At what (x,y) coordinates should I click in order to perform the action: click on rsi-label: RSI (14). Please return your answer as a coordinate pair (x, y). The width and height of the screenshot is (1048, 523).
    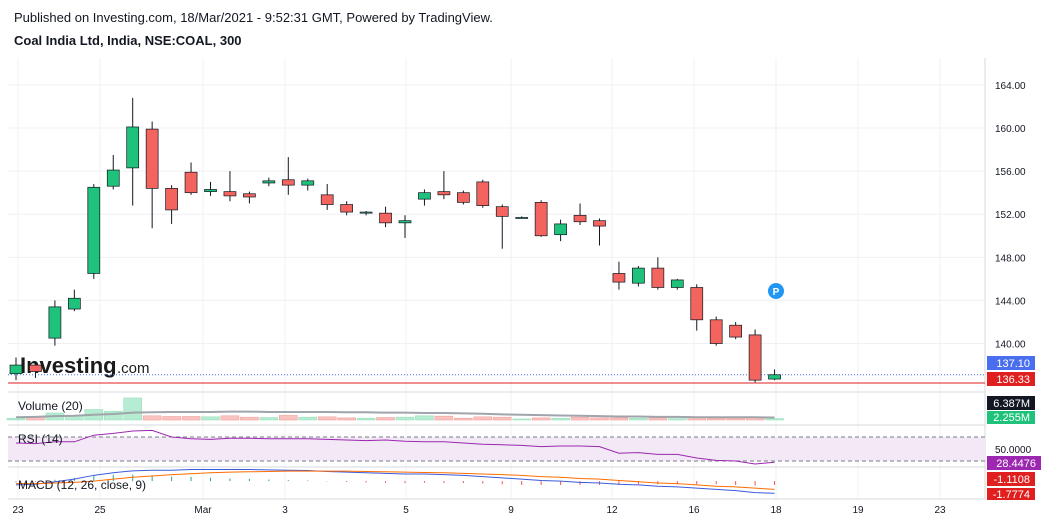
    Looking at the image, I should click on (40, 439).